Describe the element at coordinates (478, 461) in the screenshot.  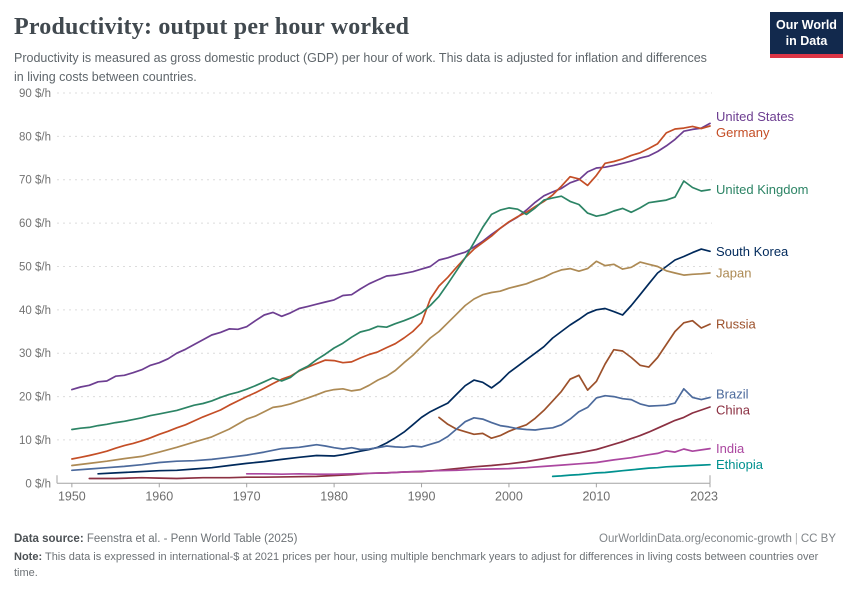
I see `series-line-india` at that location.